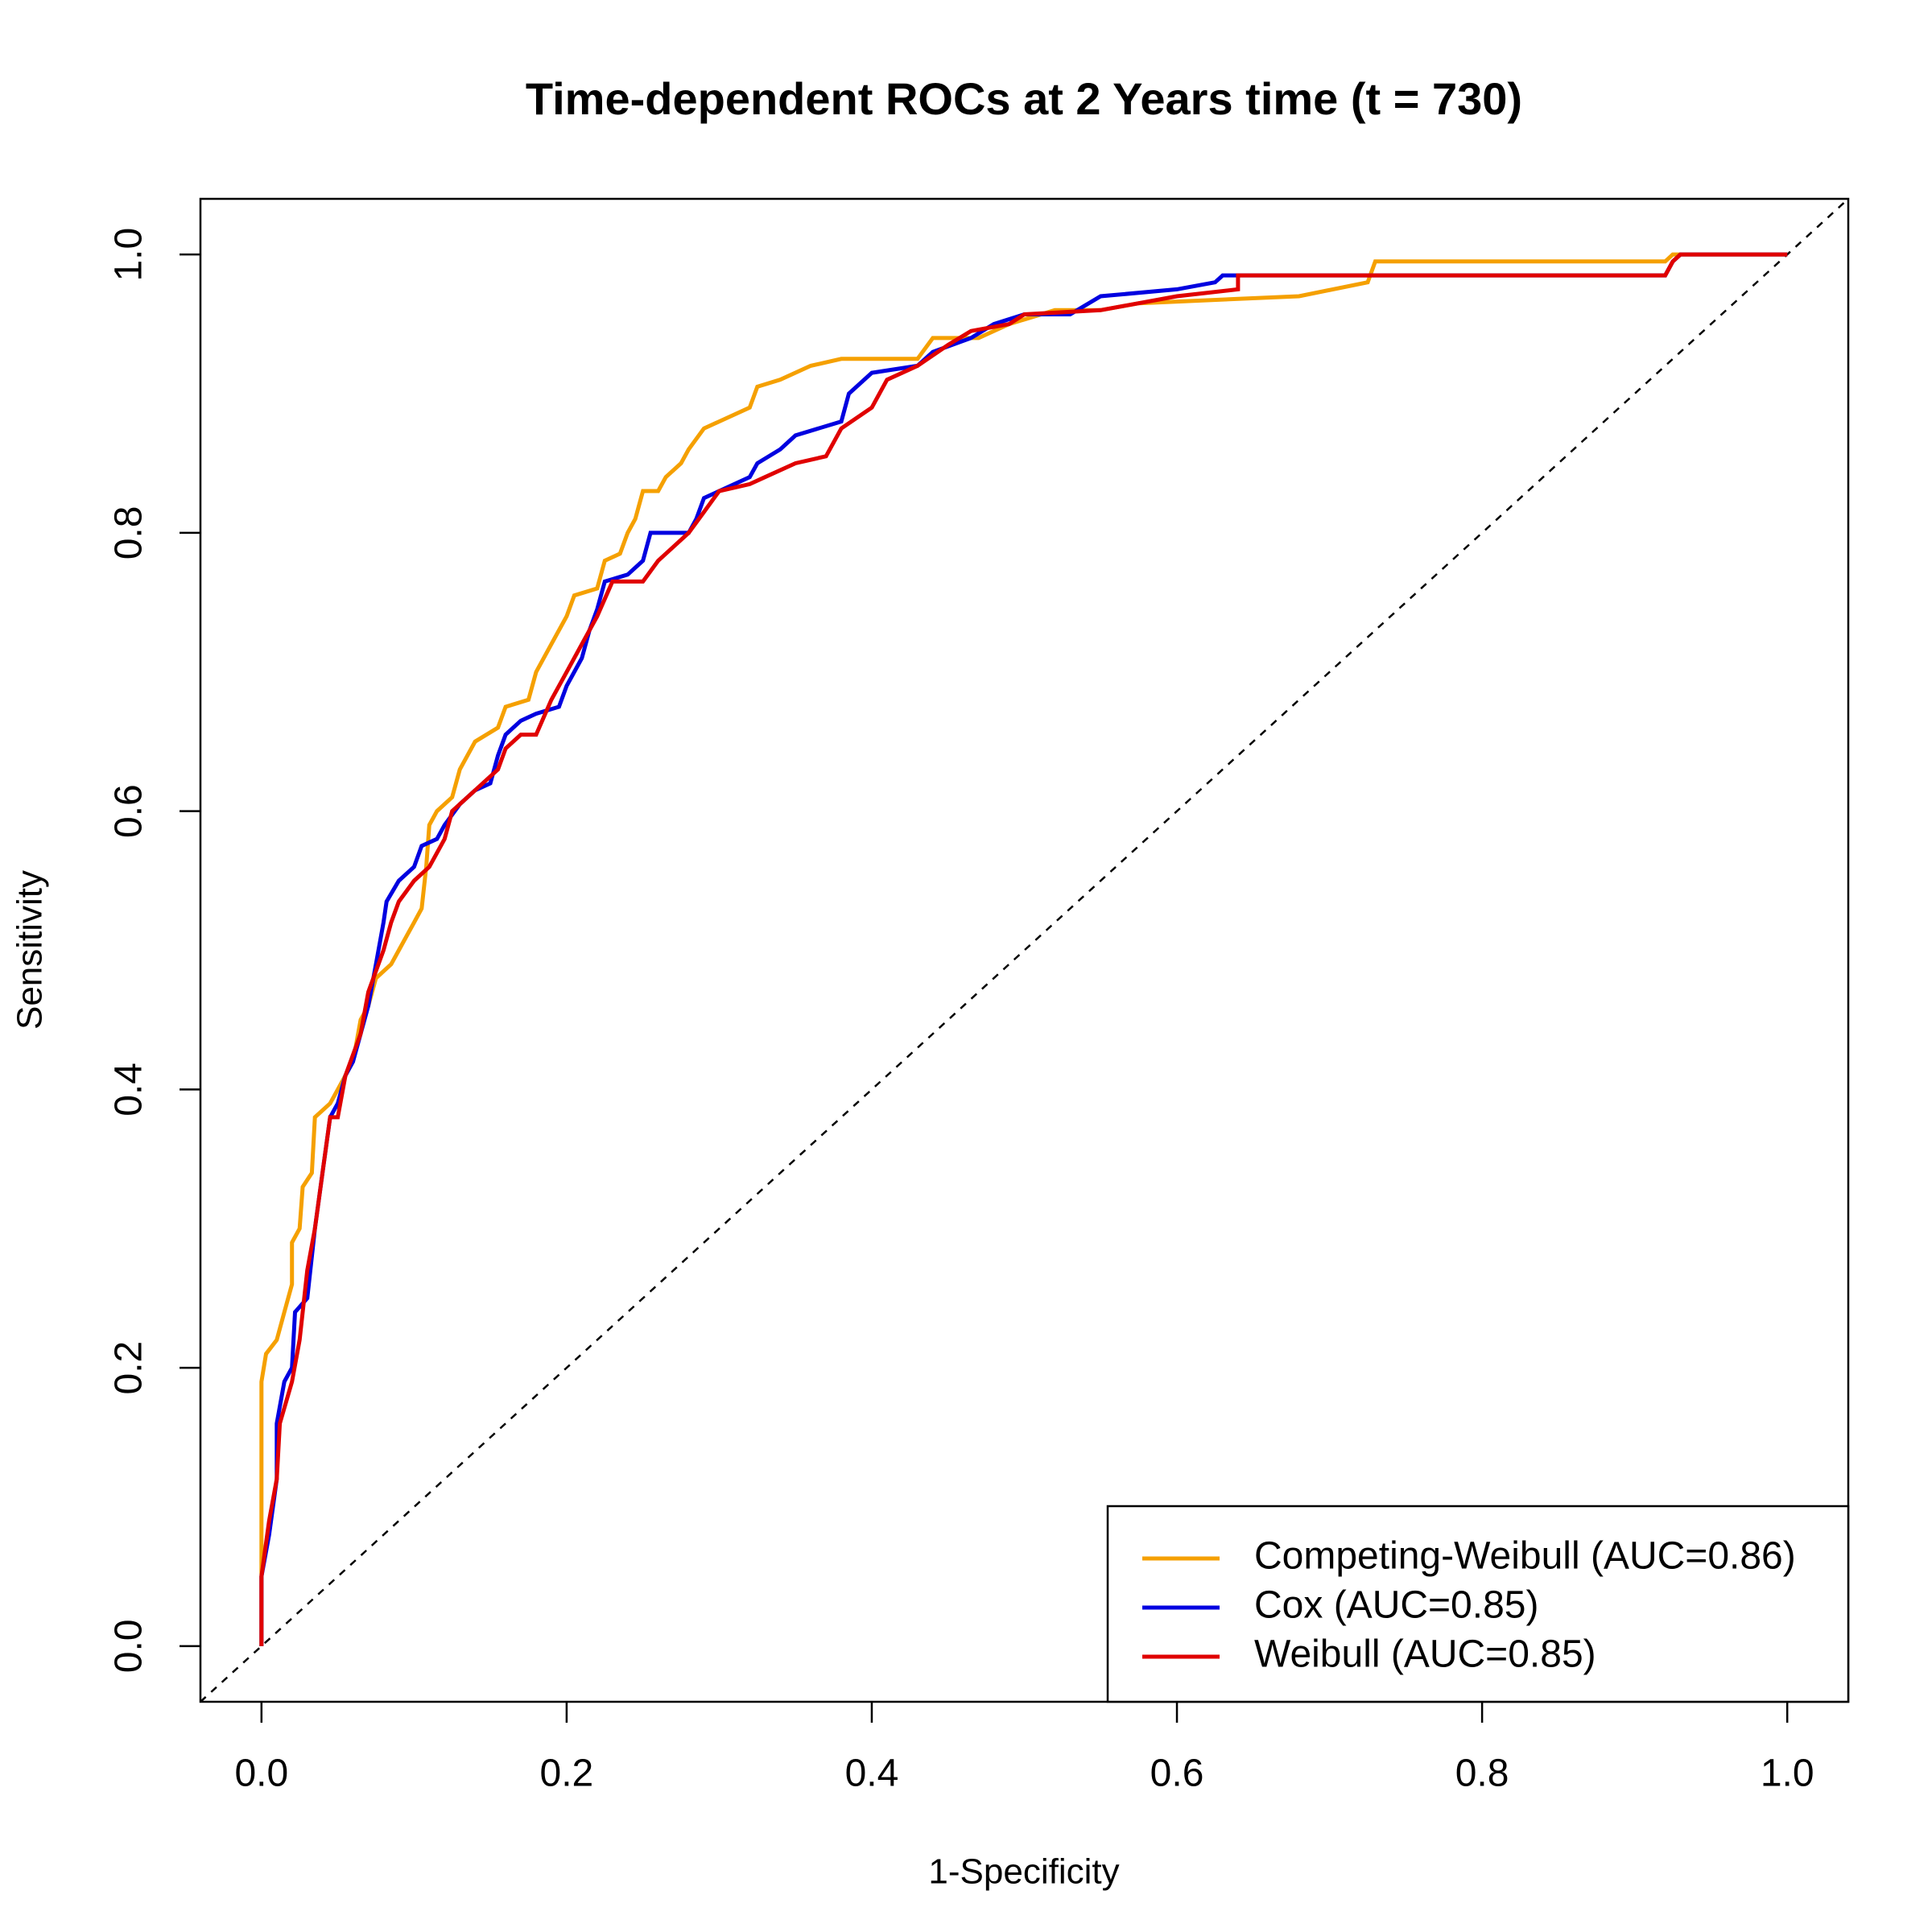 The height and width of the screenshot is (1932, 1932). I want to click on y-tick-label: 0.8, so click(129, 533).